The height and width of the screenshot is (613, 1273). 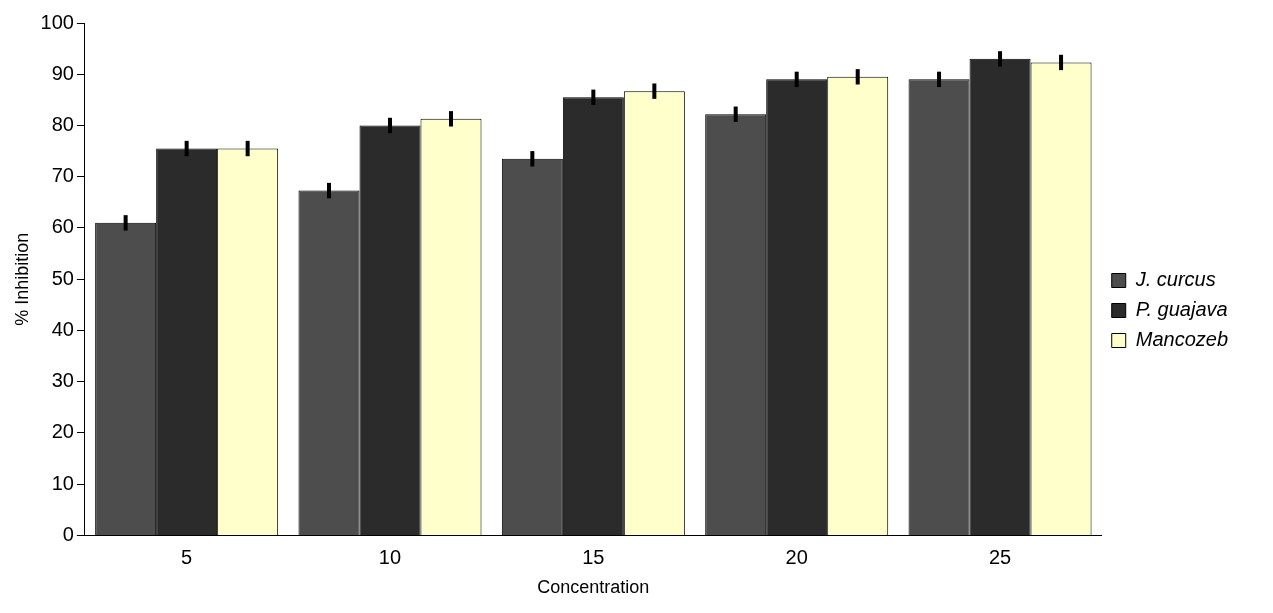 I want to click on y-tick-label: 90, so click(x=62, y=72).